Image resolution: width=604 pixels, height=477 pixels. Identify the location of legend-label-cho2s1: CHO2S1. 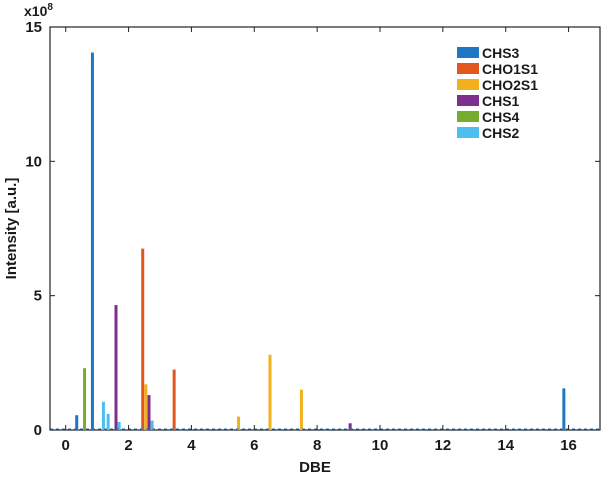
(510, 85).